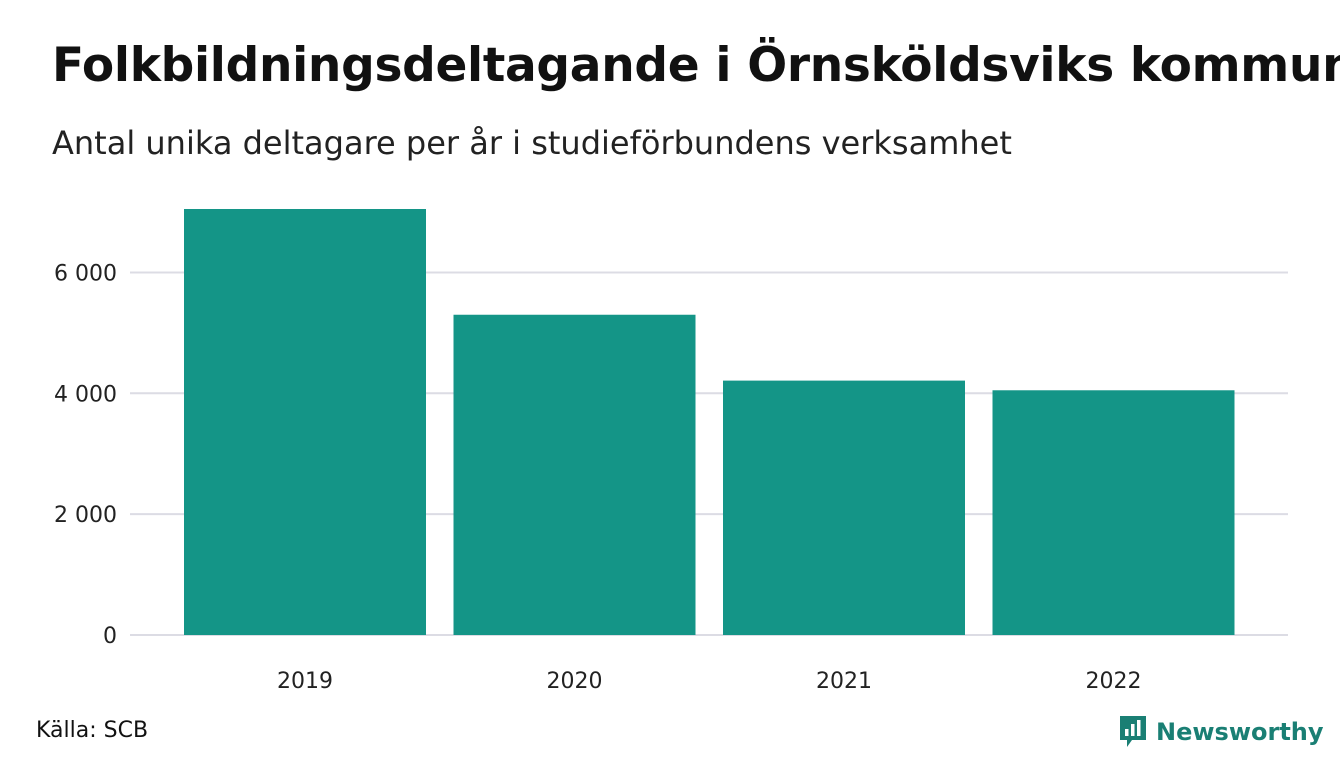 The height and width of the screenshot is (780, 1340). Describe the element at coordinates (85, 455) in the screenshot. I see `y-axis-tick-labels: 0 2 000 4 000 6 000` at that location.